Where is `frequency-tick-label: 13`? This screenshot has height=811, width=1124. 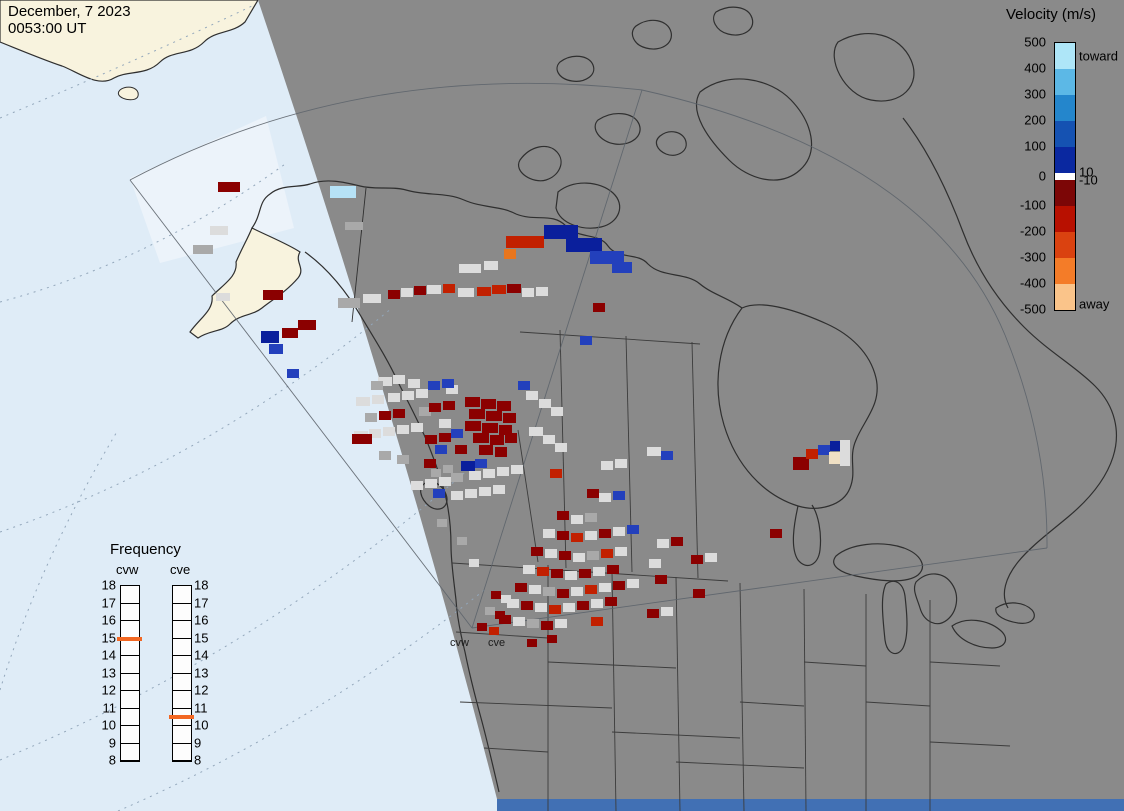
frequency-tick-label: 13 is located at coordinates (201, 672).